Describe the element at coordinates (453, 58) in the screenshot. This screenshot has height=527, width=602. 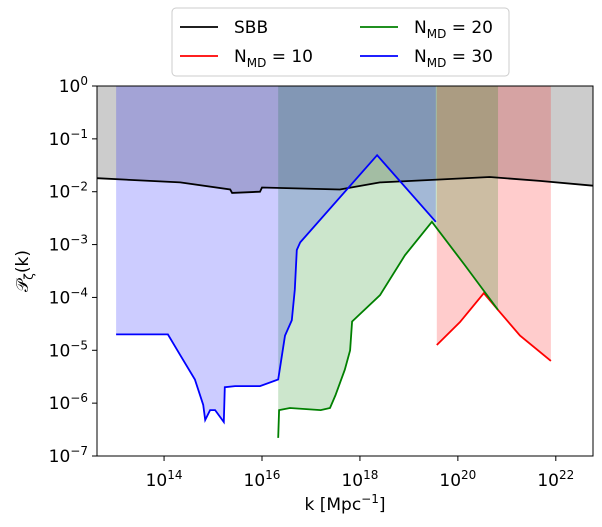
I see `legend-label: NMD = 30` at that location.